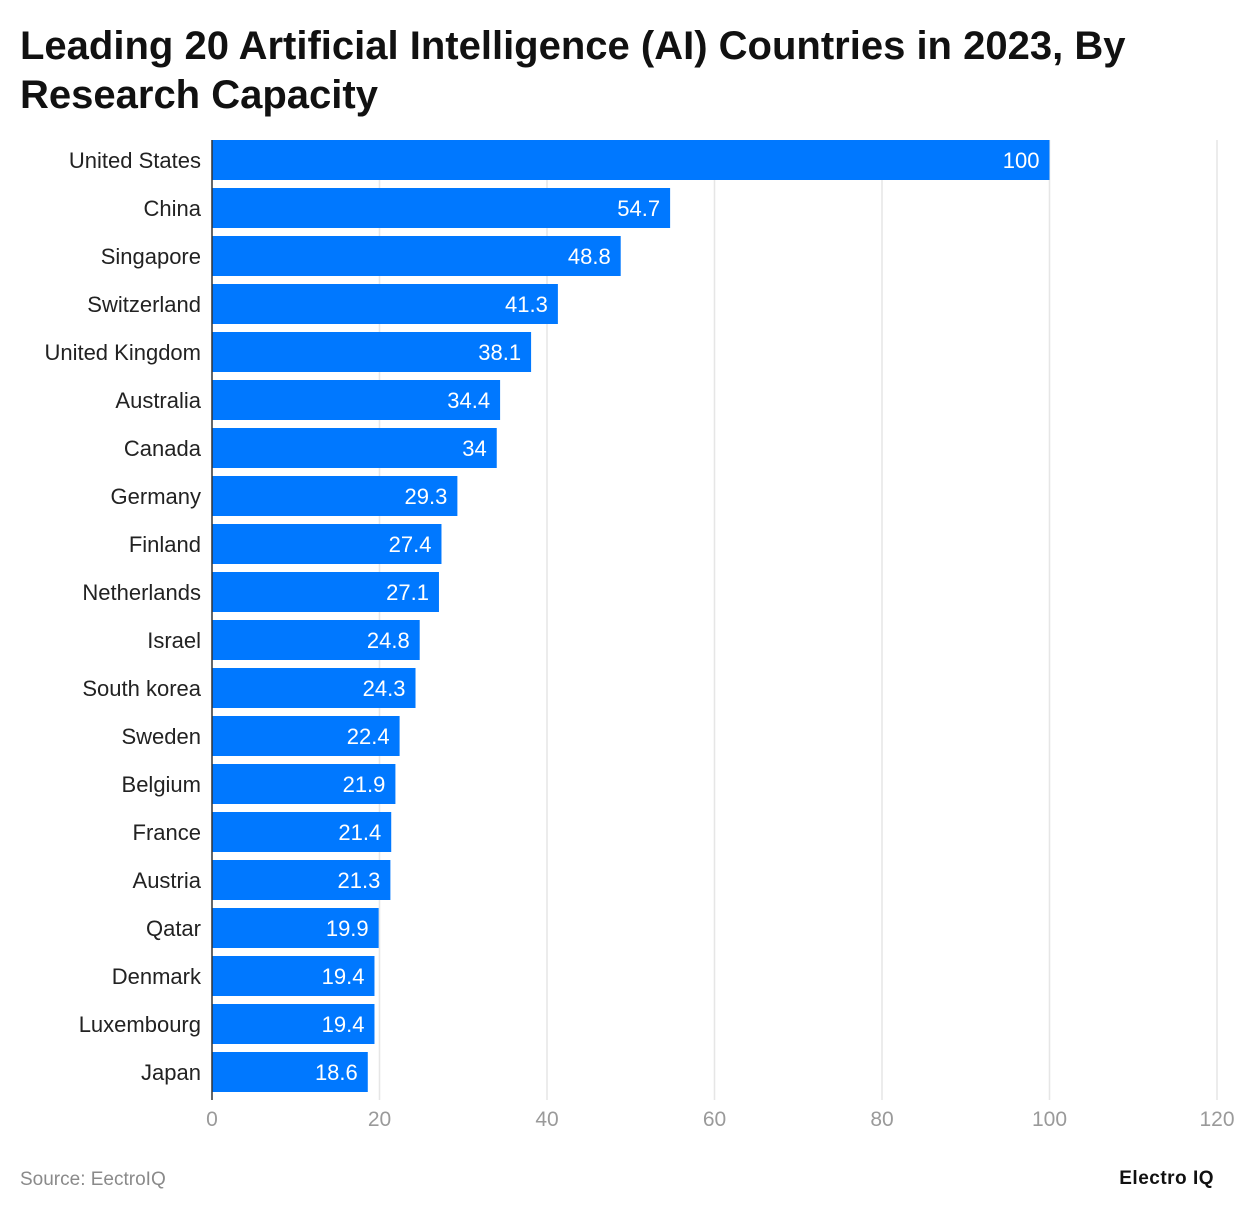 The width and height of the screenshot is (1240, 1214). What do you see at coordinates (163, 448) in the screenshot?
I see `category-label: Canada` at bounding box center [163, 448].